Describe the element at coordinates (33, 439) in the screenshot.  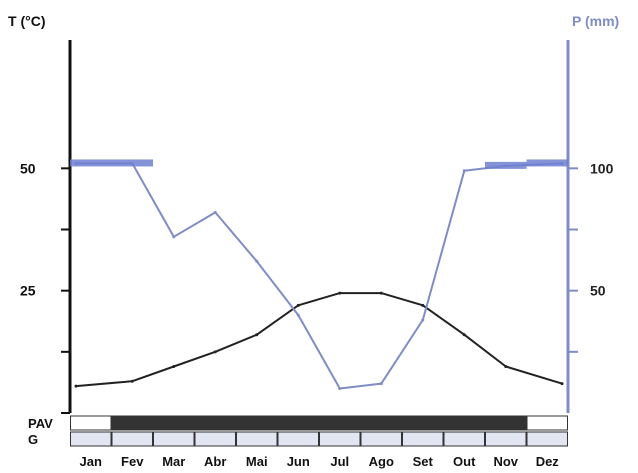
I see `row-label-G: G` at that location.